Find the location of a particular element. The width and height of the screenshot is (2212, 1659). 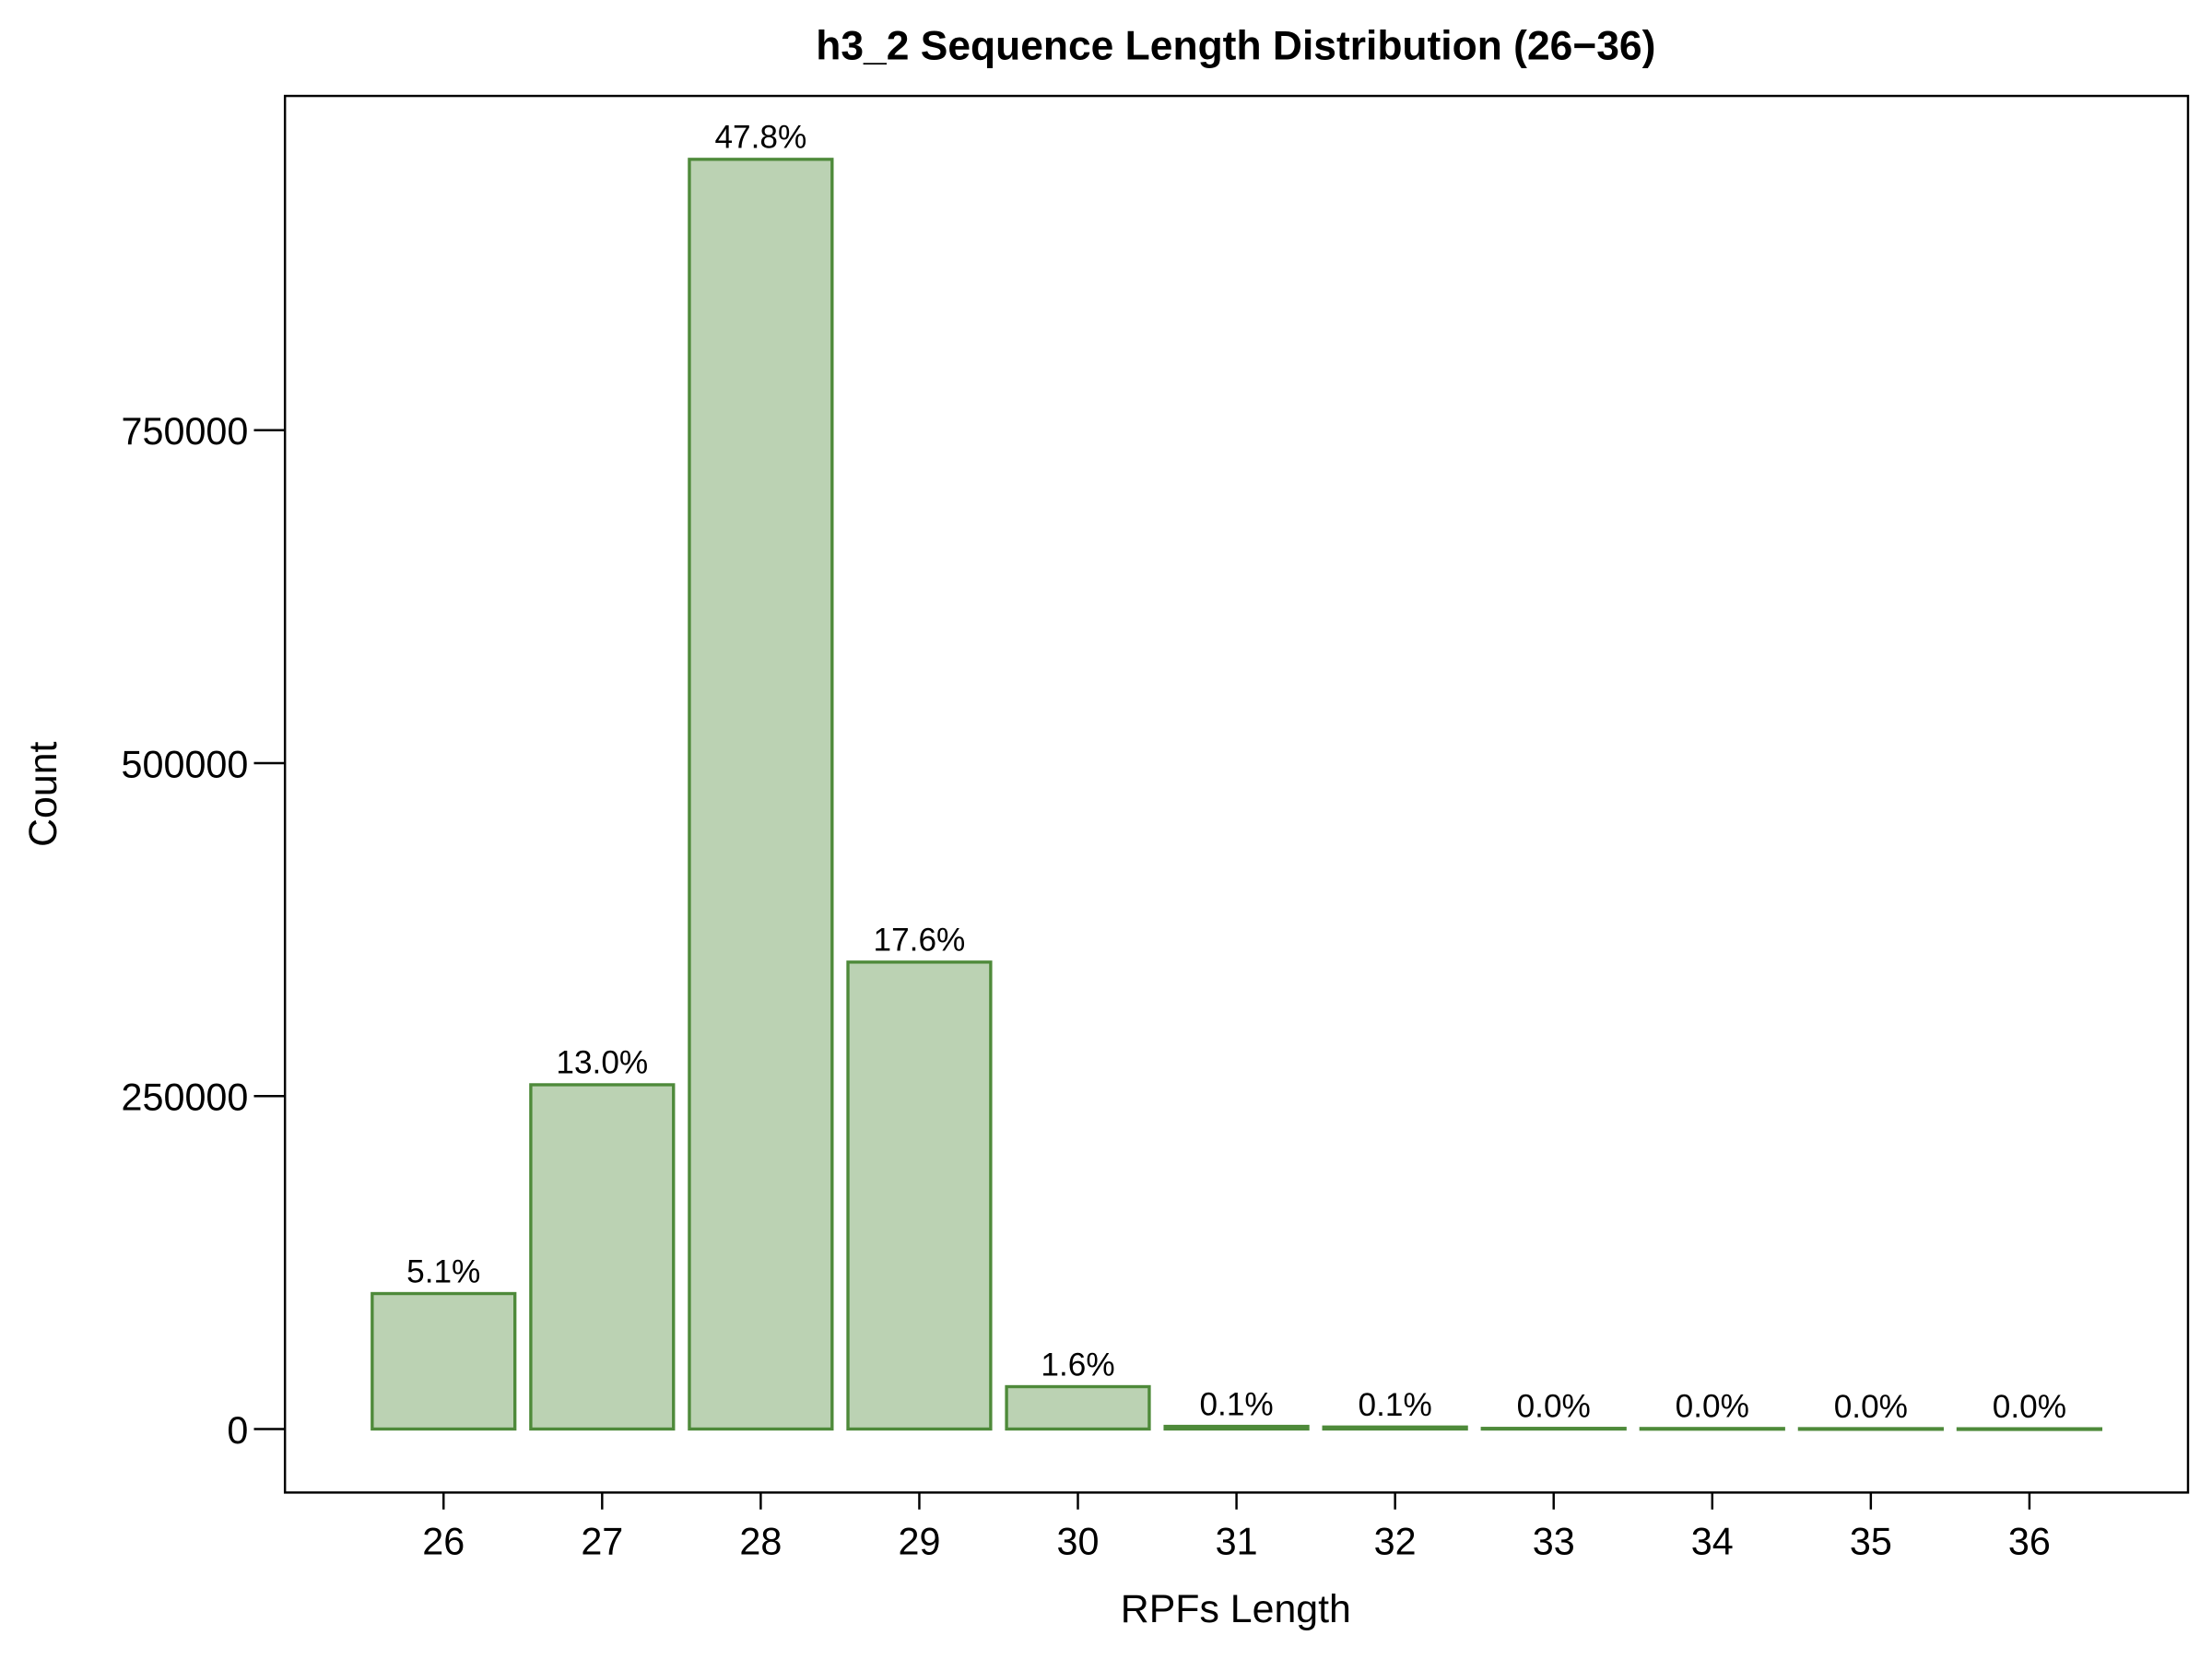

y-tick-label-250000: 250000 is located at coordinates (185, 1098).